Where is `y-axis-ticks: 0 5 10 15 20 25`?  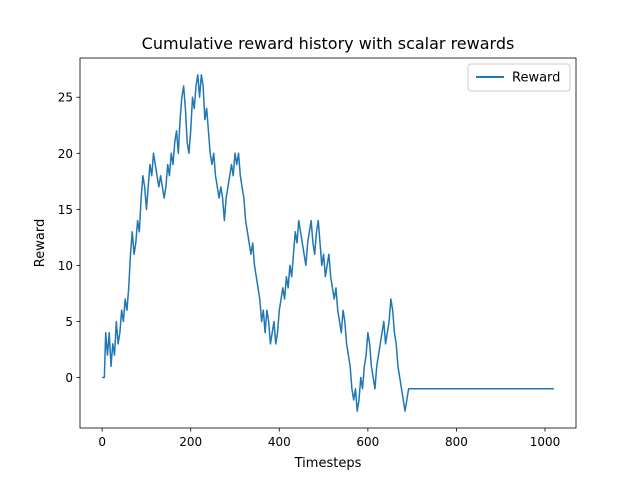 y-axis-ticks: 0 5 10 15 20 25 is located at coordinates (69, 238).